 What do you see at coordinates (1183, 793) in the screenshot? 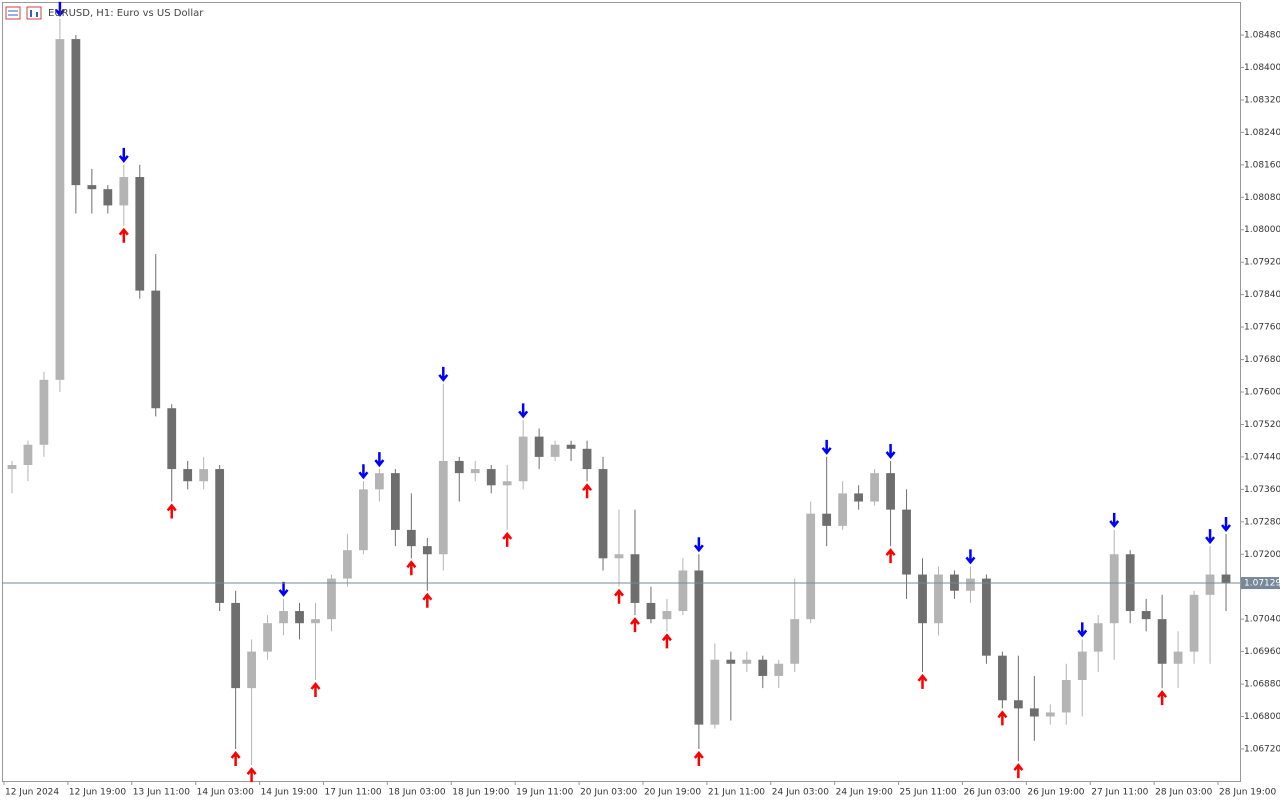
I see `x-tick-label: 28 Jun 03:00` at bounding box center [1183, 793].